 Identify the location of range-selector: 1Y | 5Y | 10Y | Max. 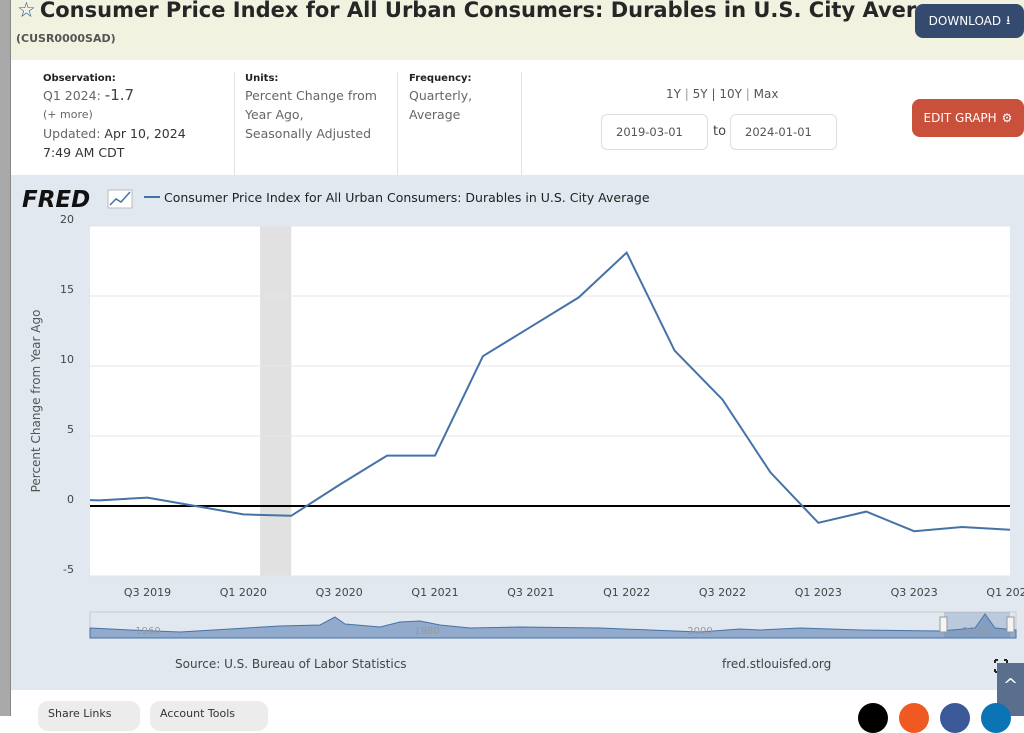
(722, 94).